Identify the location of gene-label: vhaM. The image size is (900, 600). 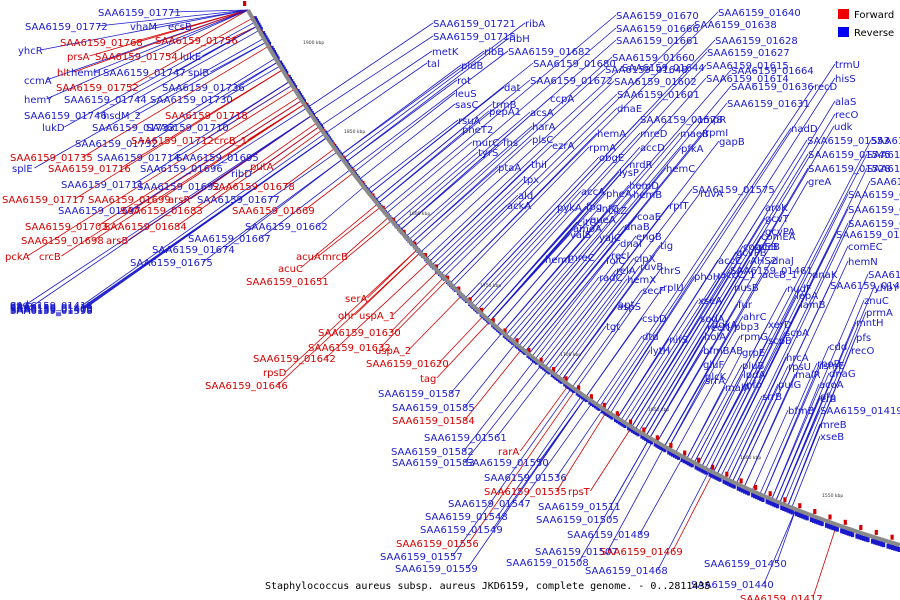
(143, 27).